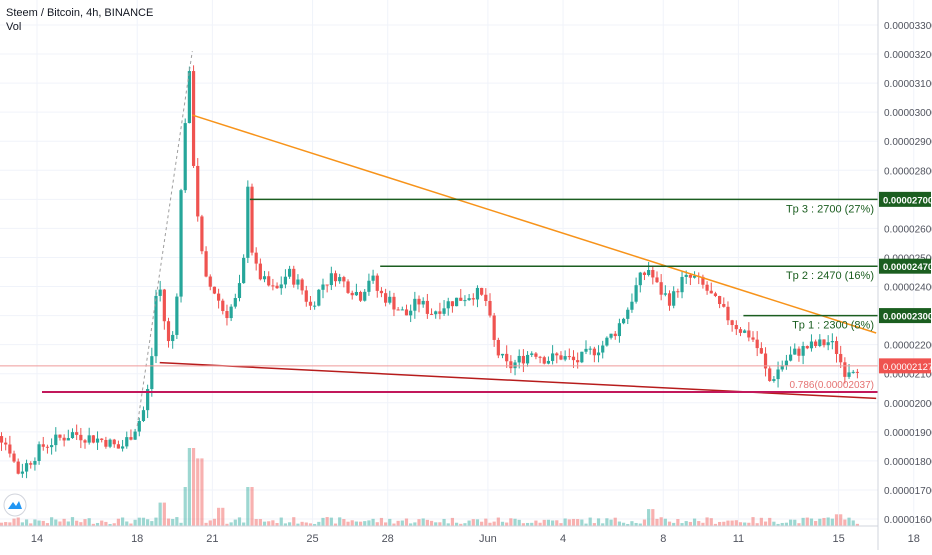  Describe the element at coordinates (908, 433) in the screenshot. I see `price-tick-label: 0.00001900` at that location.